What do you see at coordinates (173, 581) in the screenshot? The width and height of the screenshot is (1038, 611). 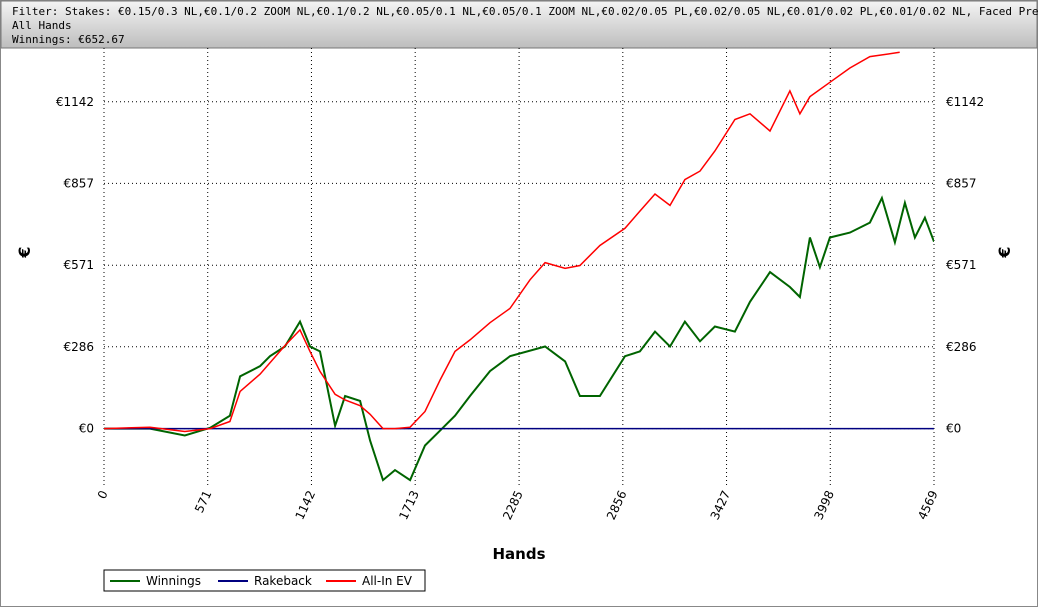 I see `legend-label: Winnings` at bounding box center [173, 581].